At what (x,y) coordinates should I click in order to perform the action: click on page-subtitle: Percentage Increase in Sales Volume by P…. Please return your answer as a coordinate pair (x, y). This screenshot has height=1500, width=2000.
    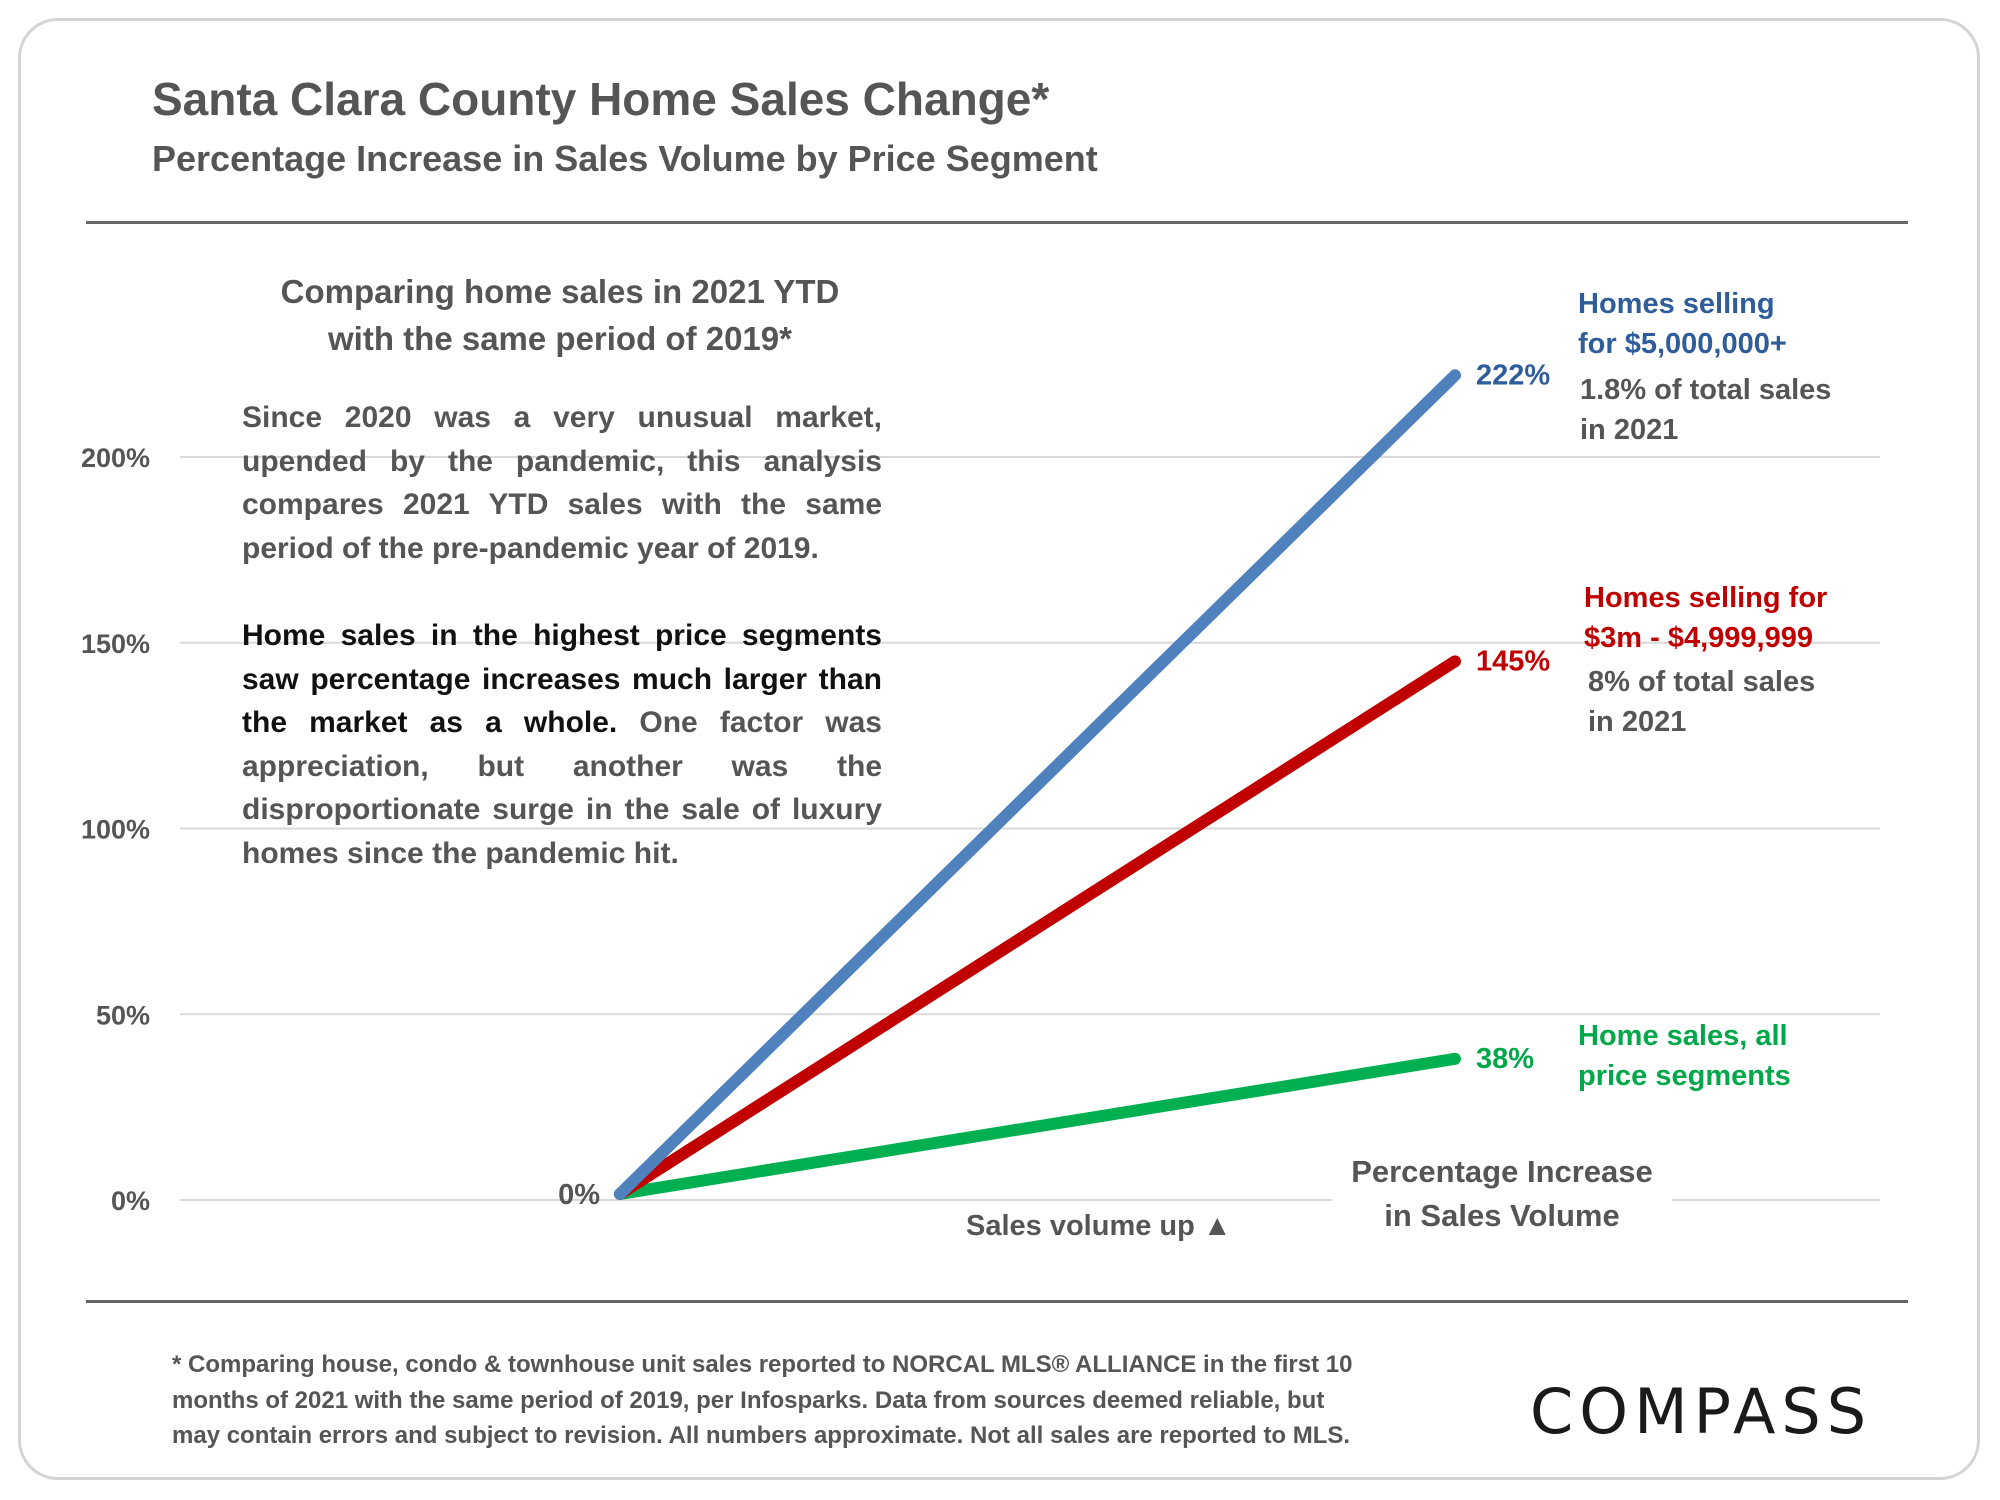
    Looking at the image, I should click on (625, 158).